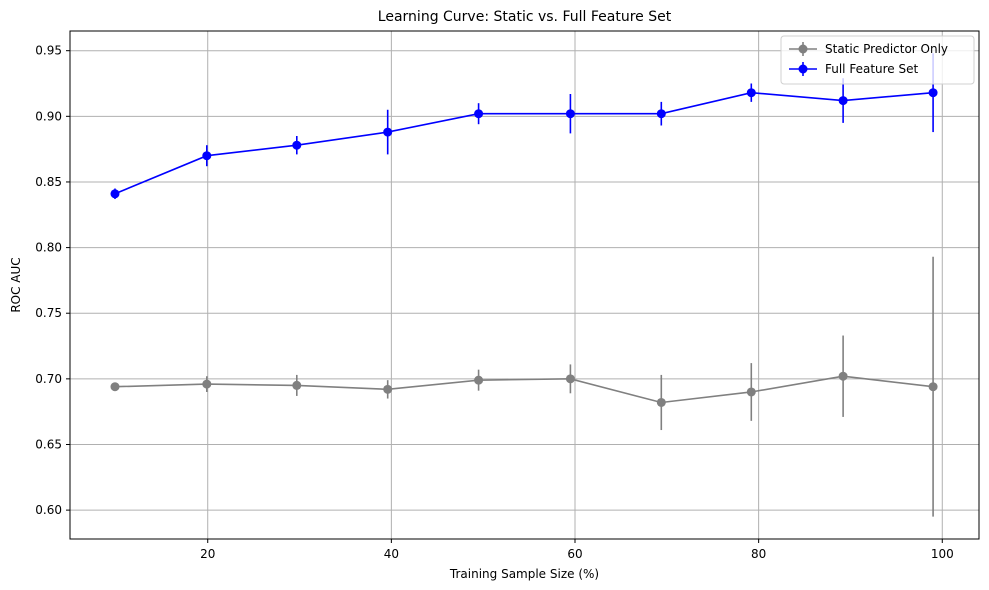 The image size is (989, 590). Describe the element at coordinates (48, 116) in the screenshot. I see `y-tick-label: 0.90` at that location.